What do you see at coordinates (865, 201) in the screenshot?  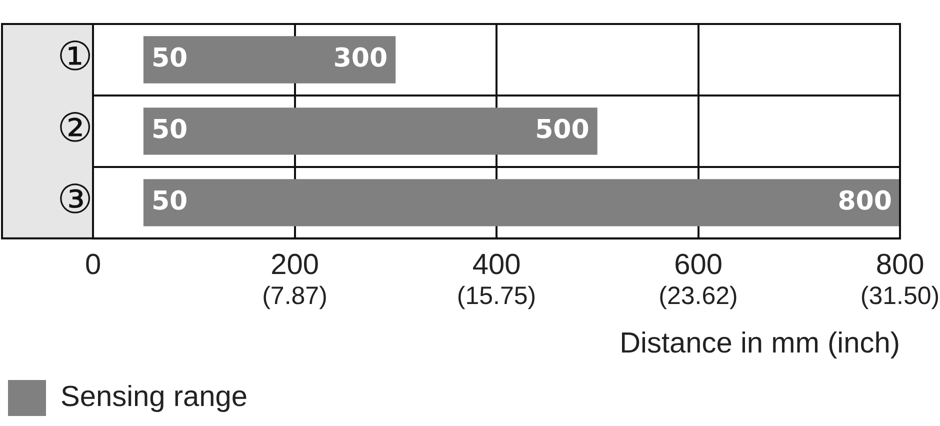 I see `annotation: 800` at bounding box center [865, 201].